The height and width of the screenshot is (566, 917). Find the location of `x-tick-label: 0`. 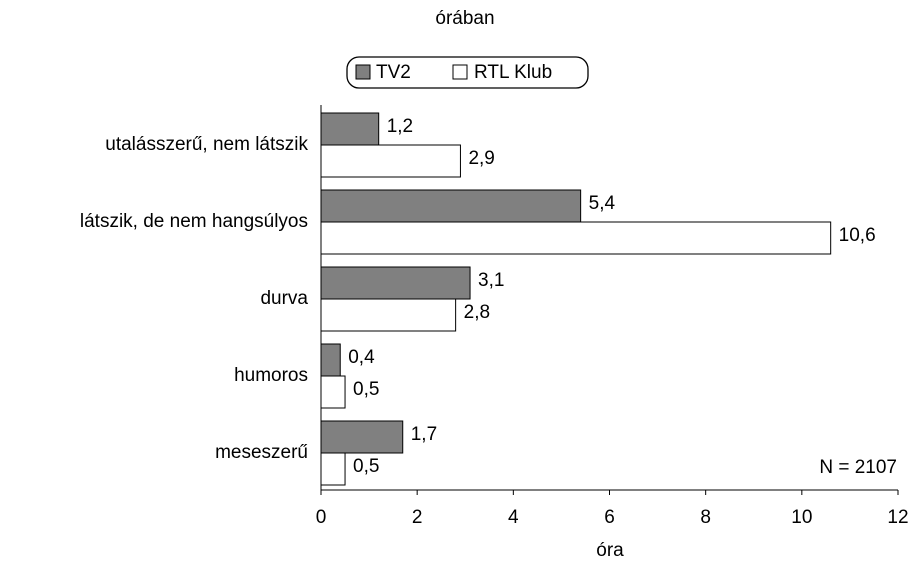

x-tick-label: 0 is located at coordinates (321, 517).